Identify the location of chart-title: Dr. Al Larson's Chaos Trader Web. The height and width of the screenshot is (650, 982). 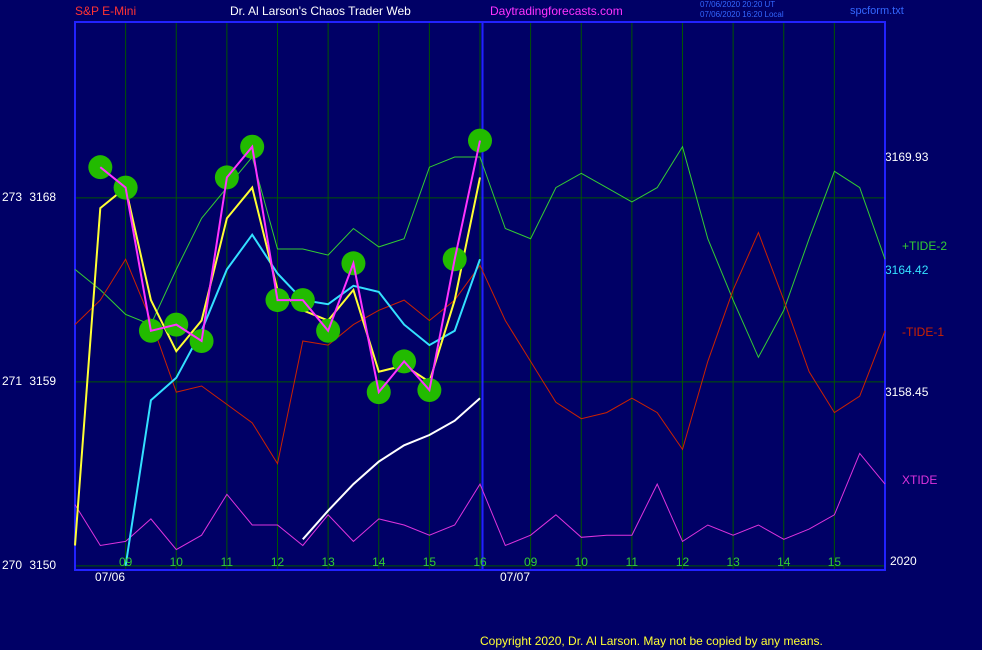
(320, 11).